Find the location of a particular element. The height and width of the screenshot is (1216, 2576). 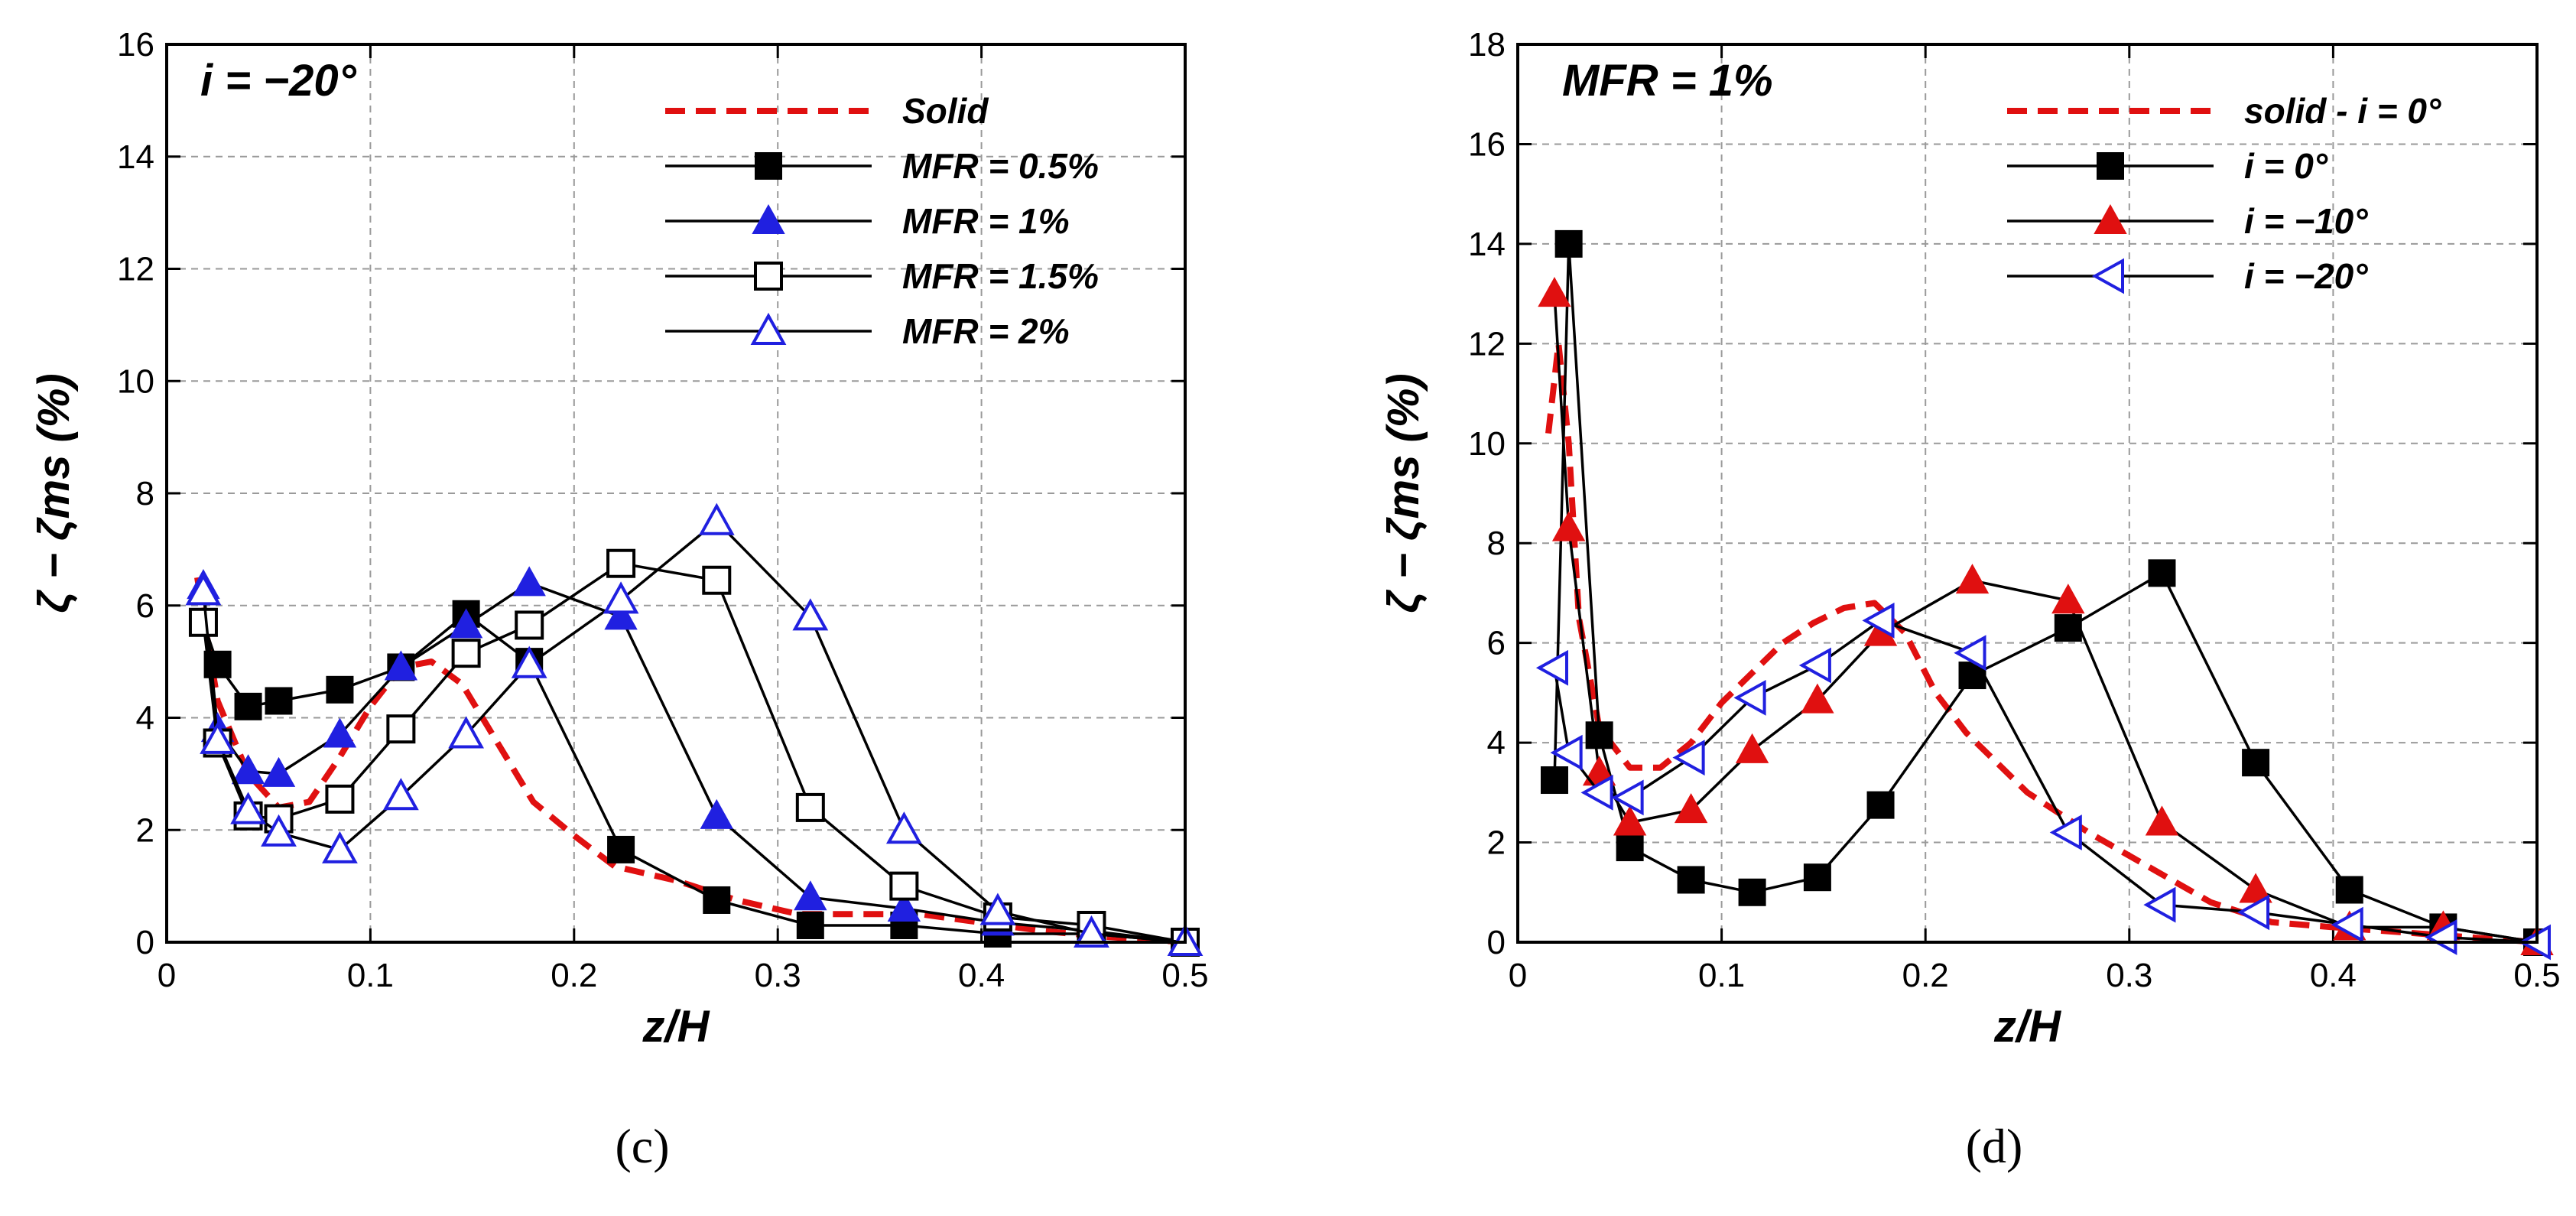

y-tick-label: 12 is located at coordinates (1487, 344).